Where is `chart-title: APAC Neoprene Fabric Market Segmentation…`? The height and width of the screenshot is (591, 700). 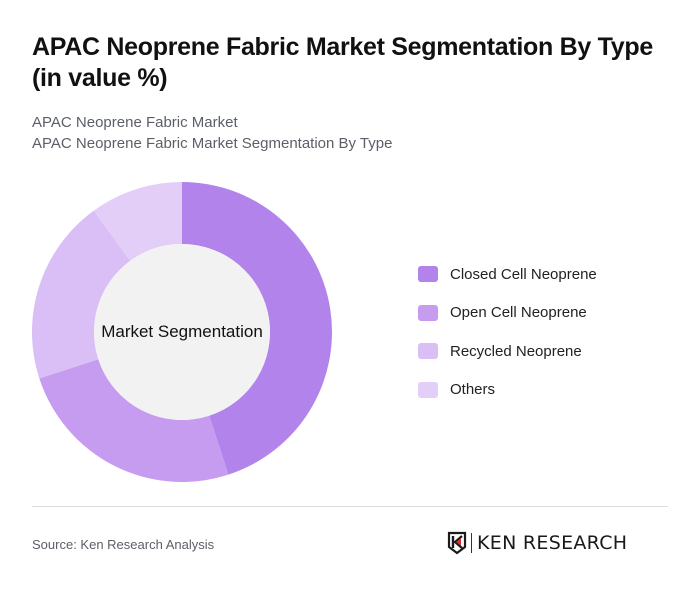 chart-title: APAC Neoprene Fabric Market Segmentation… is located at coordinates (342, 62).